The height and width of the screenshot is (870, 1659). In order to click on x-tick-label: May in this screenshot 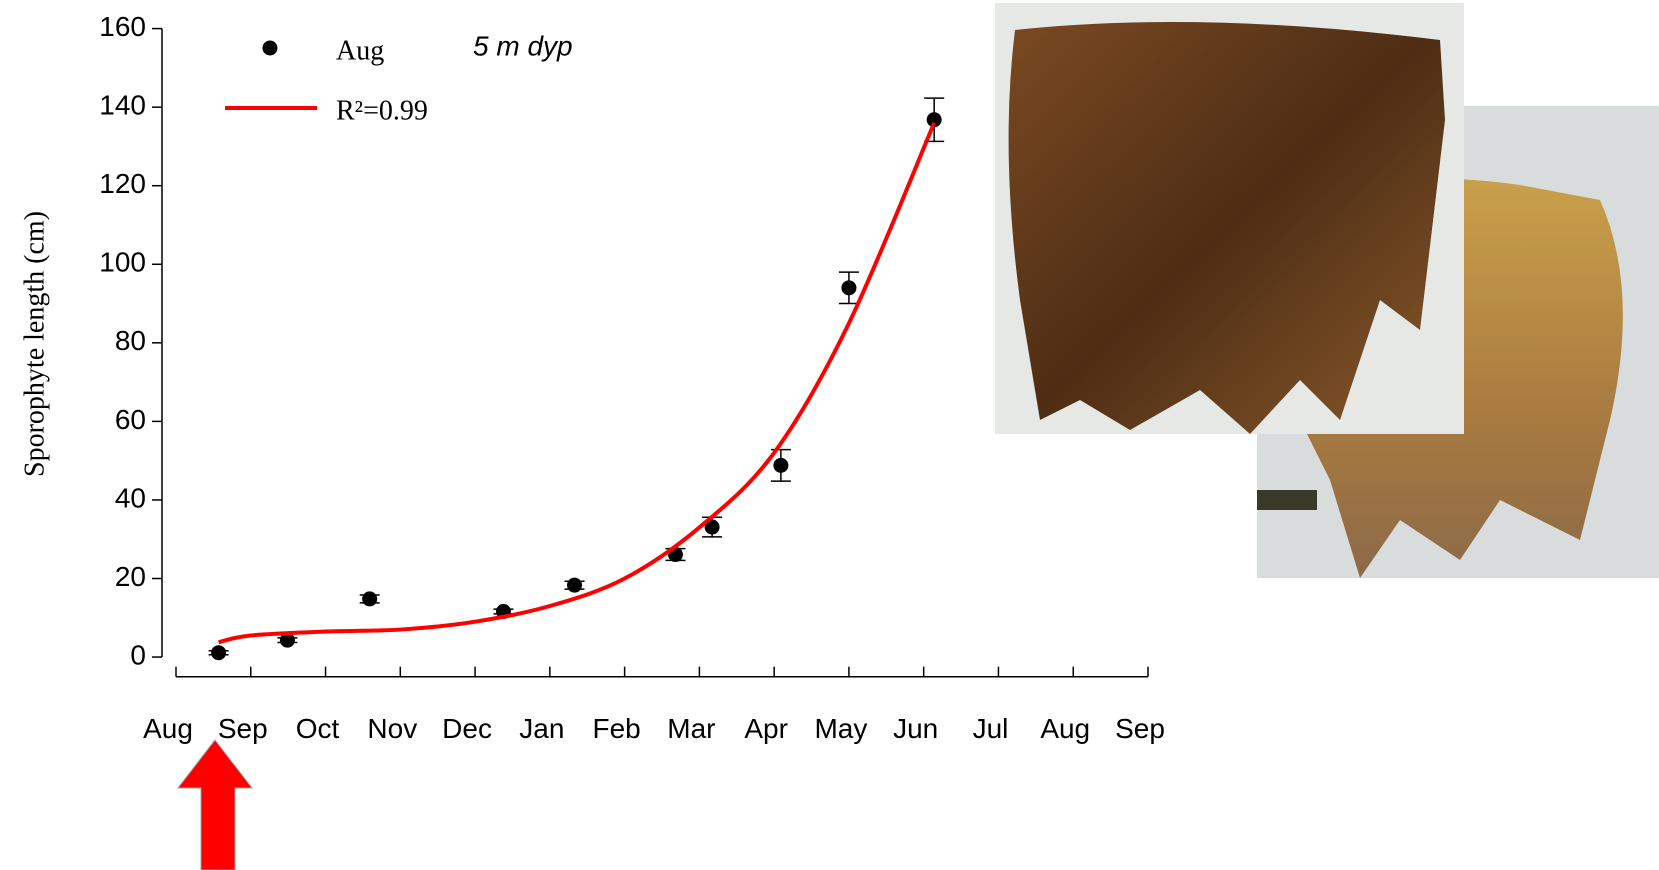, I will do `click(840, 728)`.